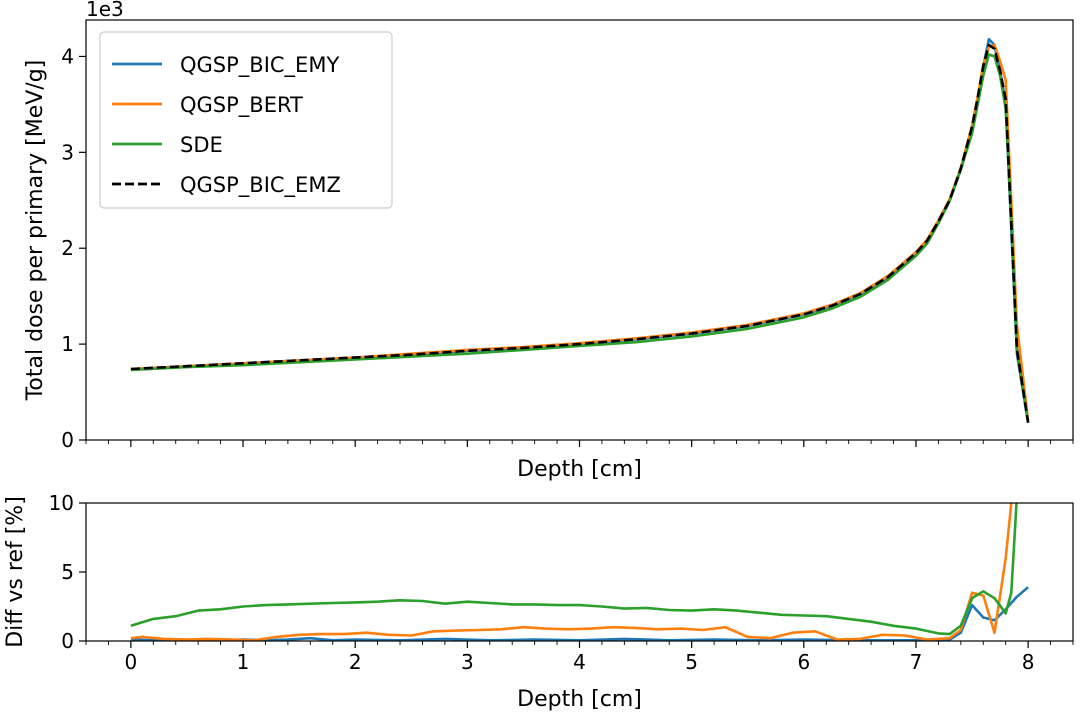  What do you see at coordinates (105, 10) in the screenshot?
I see `top-offset-text: 1e3` at bounding box center [105, 10].